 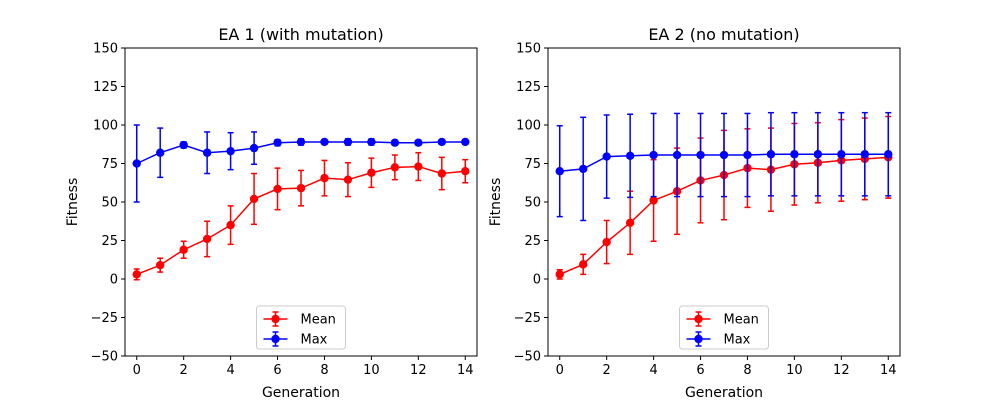 I want to click on x-tick-label: 8, so click(x=324, y=370).